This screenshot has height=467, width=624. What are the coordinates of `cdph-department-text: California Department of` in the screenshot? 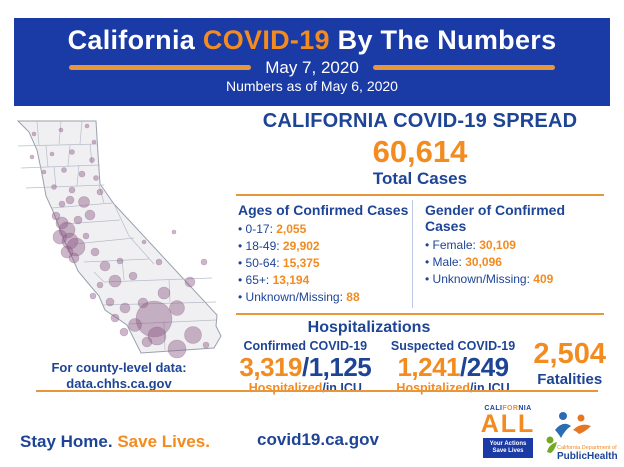 It's located at (587, 448).